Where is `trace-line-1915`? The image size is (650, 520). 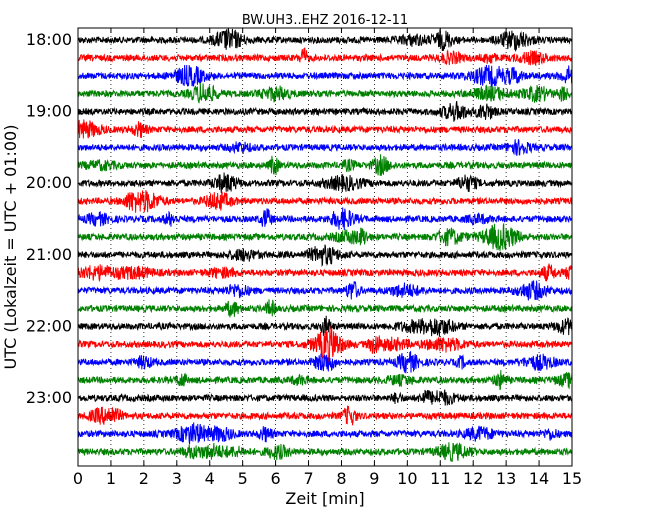
trace-line-1915 is located at coordinates (325, 129).